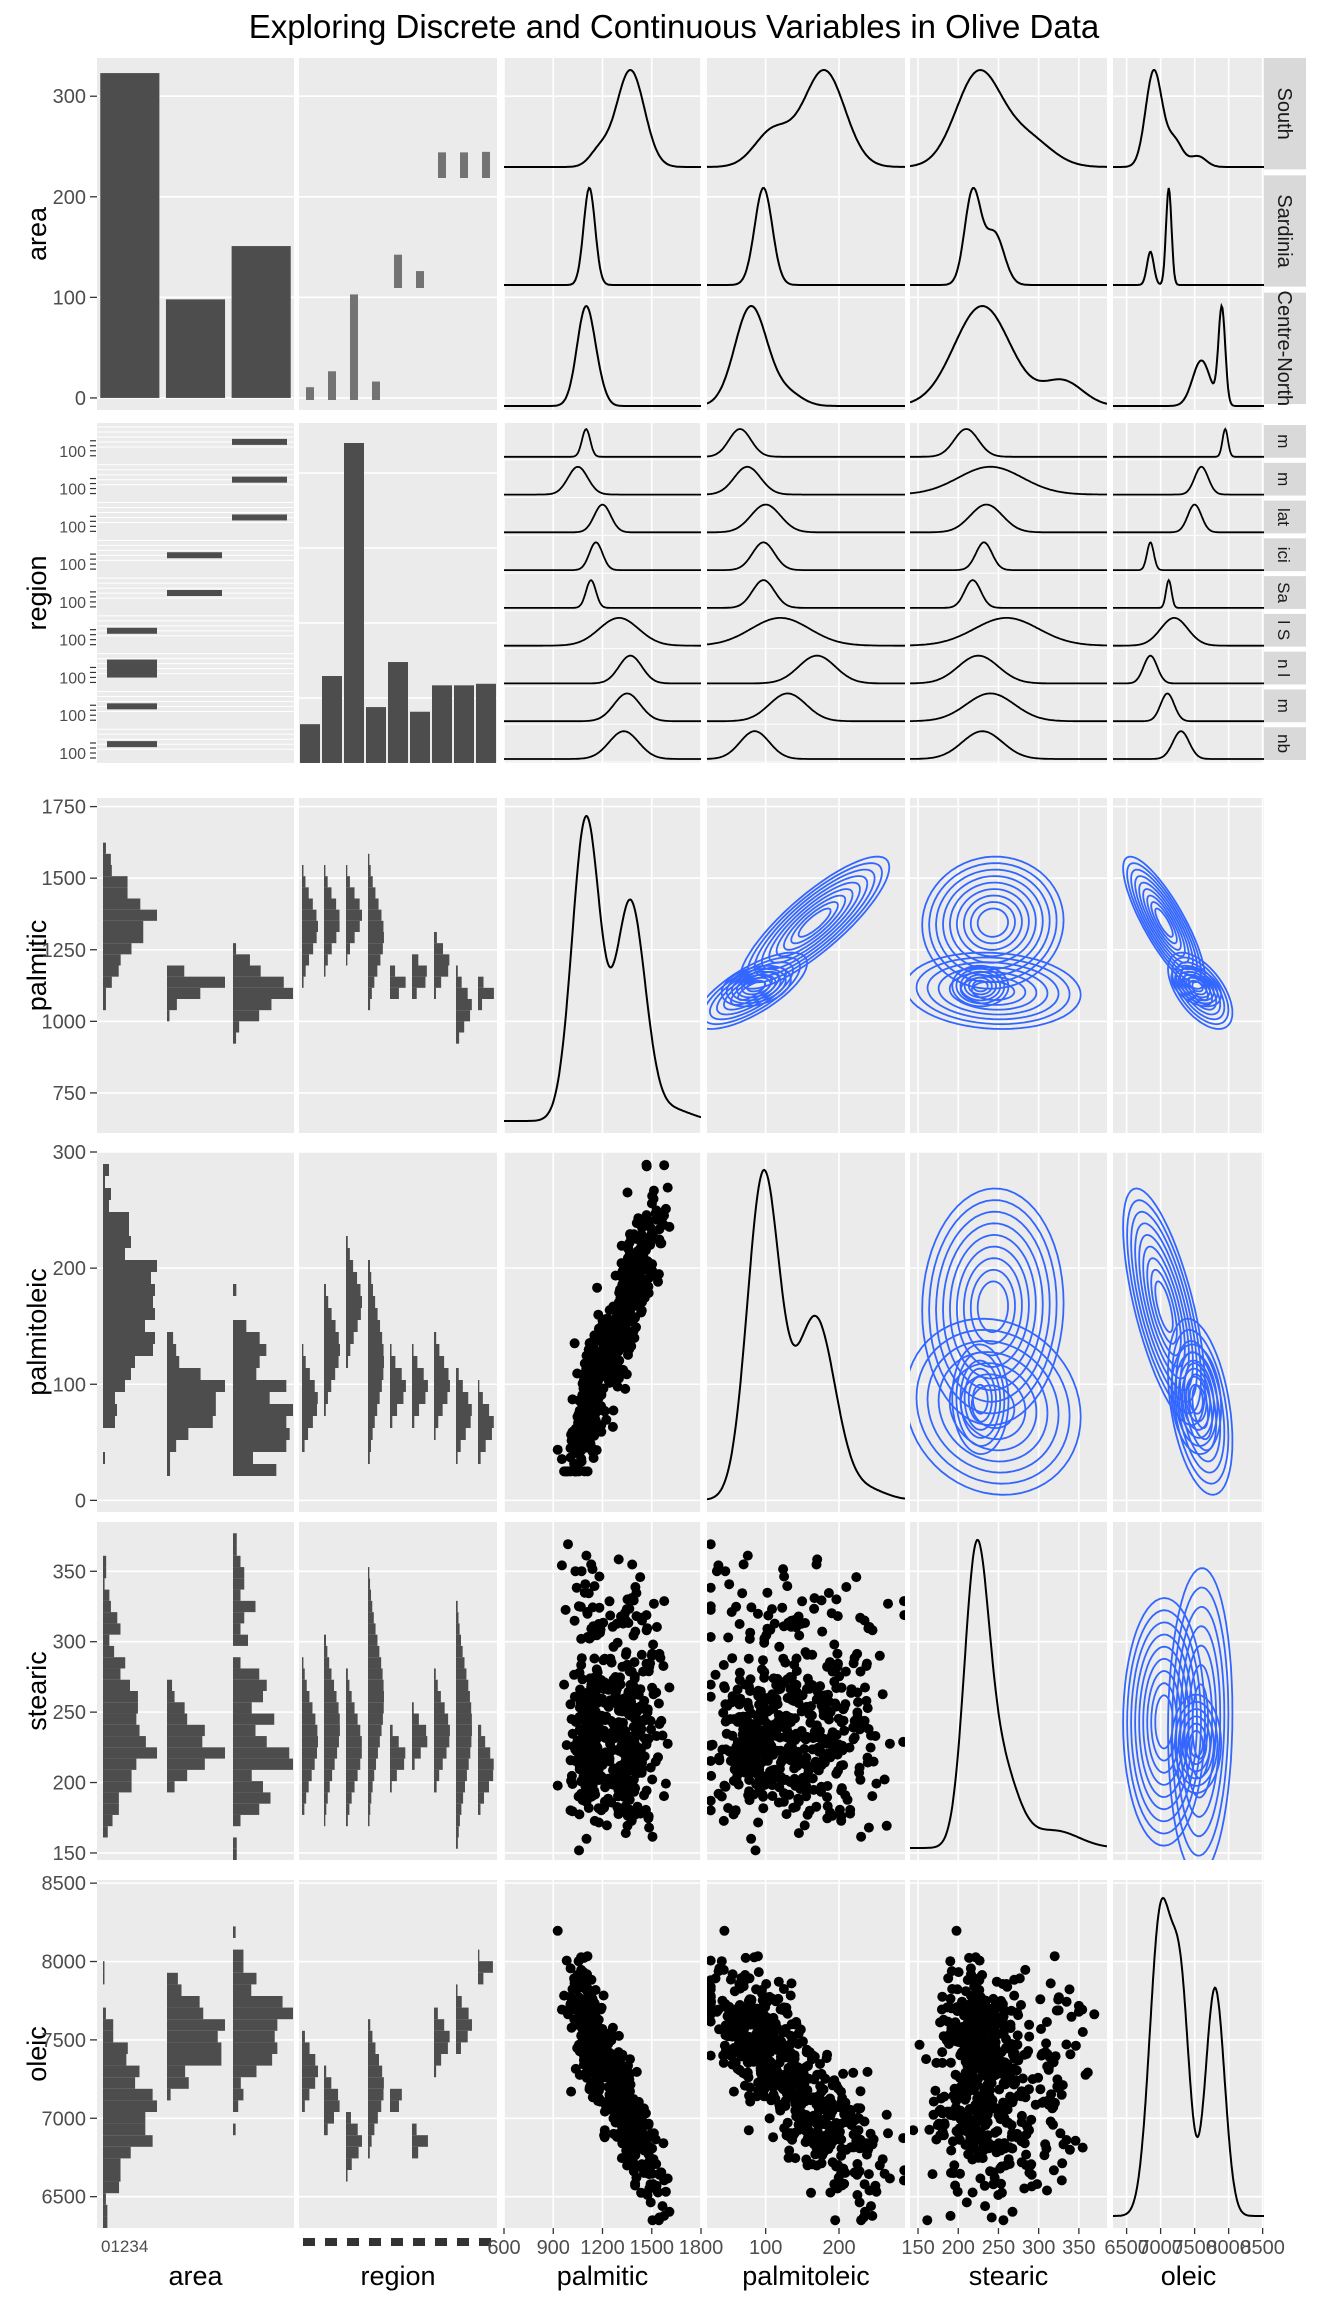 This screenshot has width=1344, height=2304. Describe the element at coordinates (1188, 1698) in the screenshot. I see `panel-stearic-oleic` at that location.